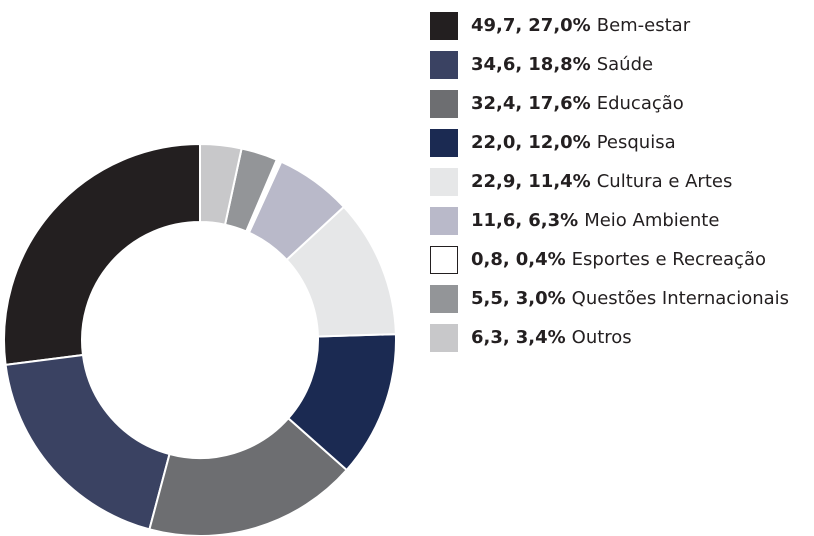  What do you see at coordinates (540, 298) in the screenshot?
I see `legend-percent: 3,0%` at bounding box center [540, 298].